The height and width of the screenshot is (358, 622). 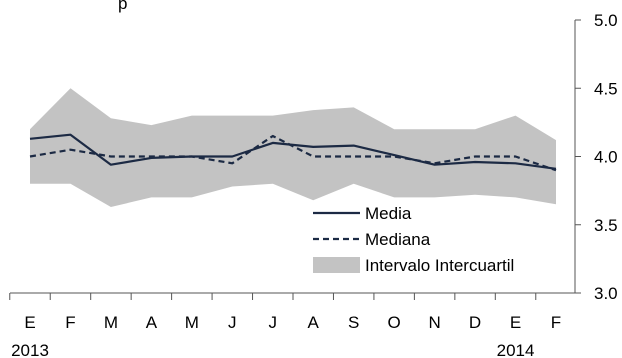 What do you see at coordinates (30, 349) in the screenshot?
I see `x-year-label: 2013` at bounding box center [30, 349].